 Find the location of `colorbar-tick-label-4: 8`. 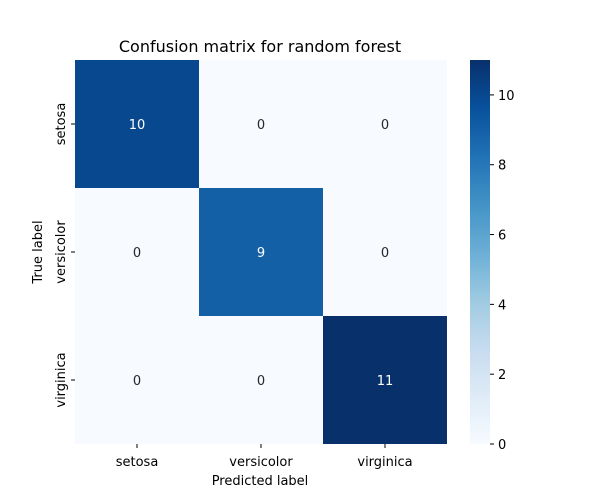

colorbar-tick-label-4: 8 is located at coordinates (502, 166).